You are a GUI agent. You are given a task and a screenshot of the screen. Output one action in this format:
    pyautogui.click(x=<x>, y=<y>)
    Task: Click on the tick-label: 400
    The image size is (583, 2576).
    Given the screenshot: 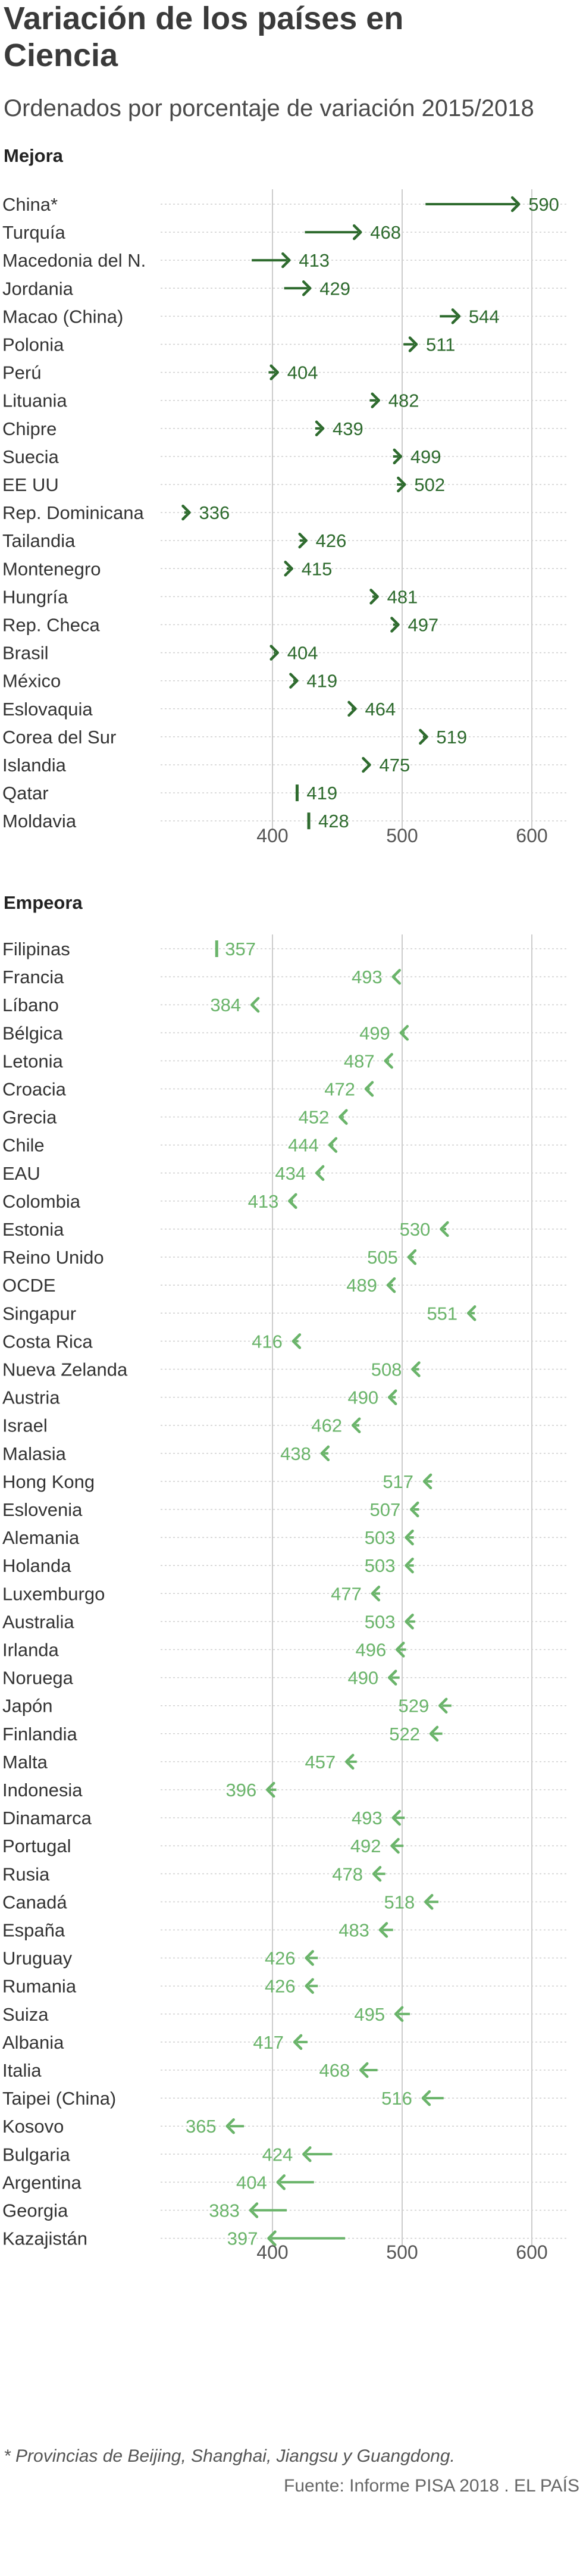 What is the action you would take?
    pyautogui.click(x=272, y=835)
    